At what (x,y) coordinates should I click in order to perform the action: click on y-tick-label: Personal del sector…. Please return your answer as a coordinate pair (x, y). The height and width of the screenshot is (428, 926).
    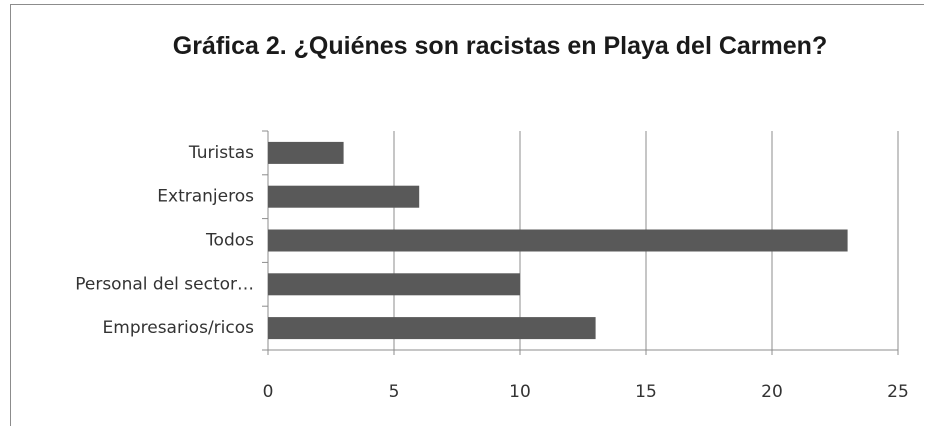
    Looking at the image, I should click on (164, 284).